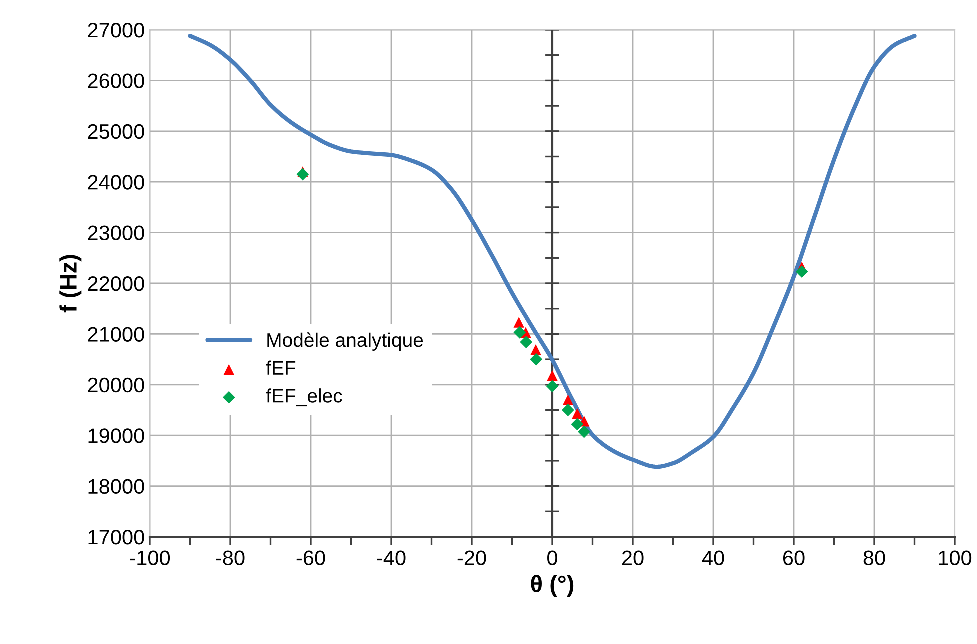  What do you see at coordinates (116, 30) in the screenshot?
I see `y-tick-label: 27000` at bounding box center [116, 30].